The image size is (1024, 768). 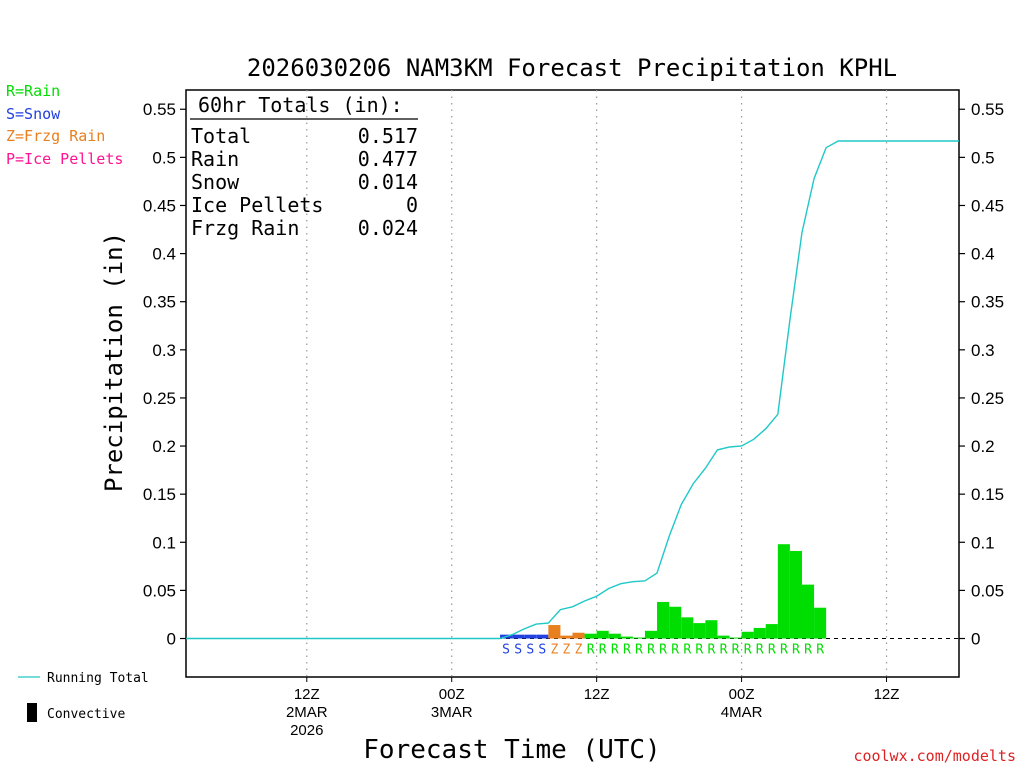 What do you see at coordinates (55, 136) in the screenshot?
I see `legend-frzg-rain: Z=Frzg Rain` at bounding box center [55, 136].